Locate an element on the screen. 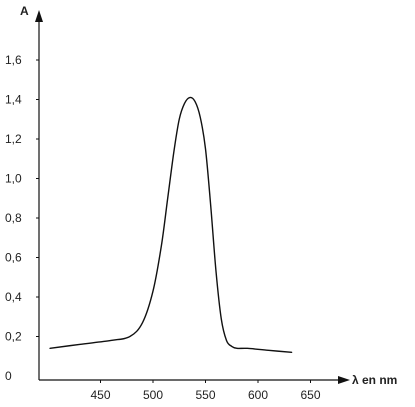 This screenshot has height=407, width=415. x-axis: λ en nm 450 500 550 600 650 is located at coordinates (218, 387).